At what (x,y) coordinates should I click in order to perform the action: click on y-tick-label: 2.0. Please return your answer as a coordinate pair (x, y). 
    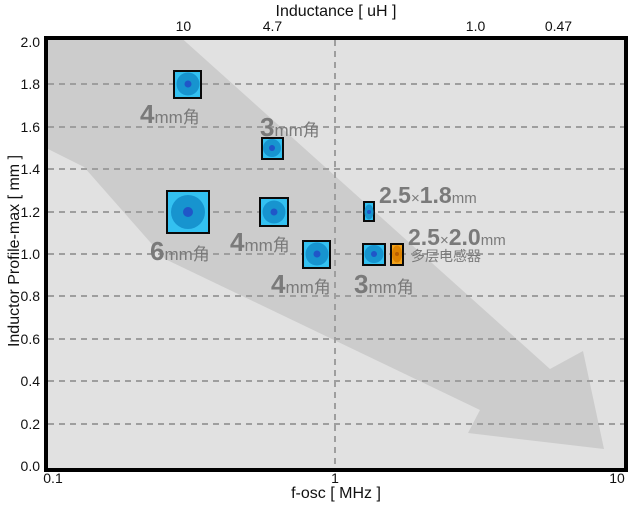
    Looking at the image, I should click on (30, 42).